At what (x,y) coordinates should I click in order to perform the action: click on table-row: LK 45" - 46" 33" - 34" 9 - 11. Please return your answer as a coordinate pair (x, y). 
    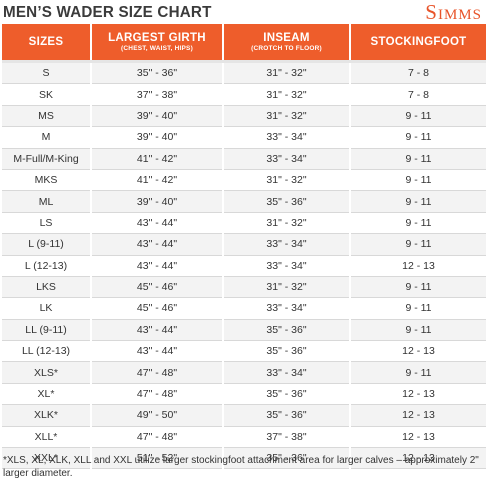
    Looking at the image, I should click on (244, 308).